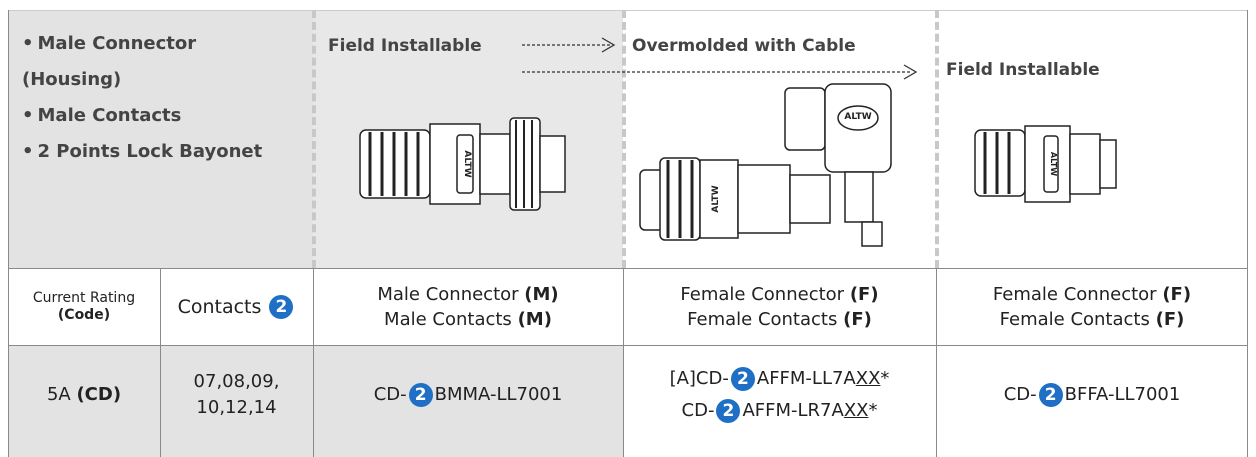 The image size is (1256, 457). Describe the element at coordinates (448, 294) in the screenshot. I see `header-text: Male Connector` at that location.